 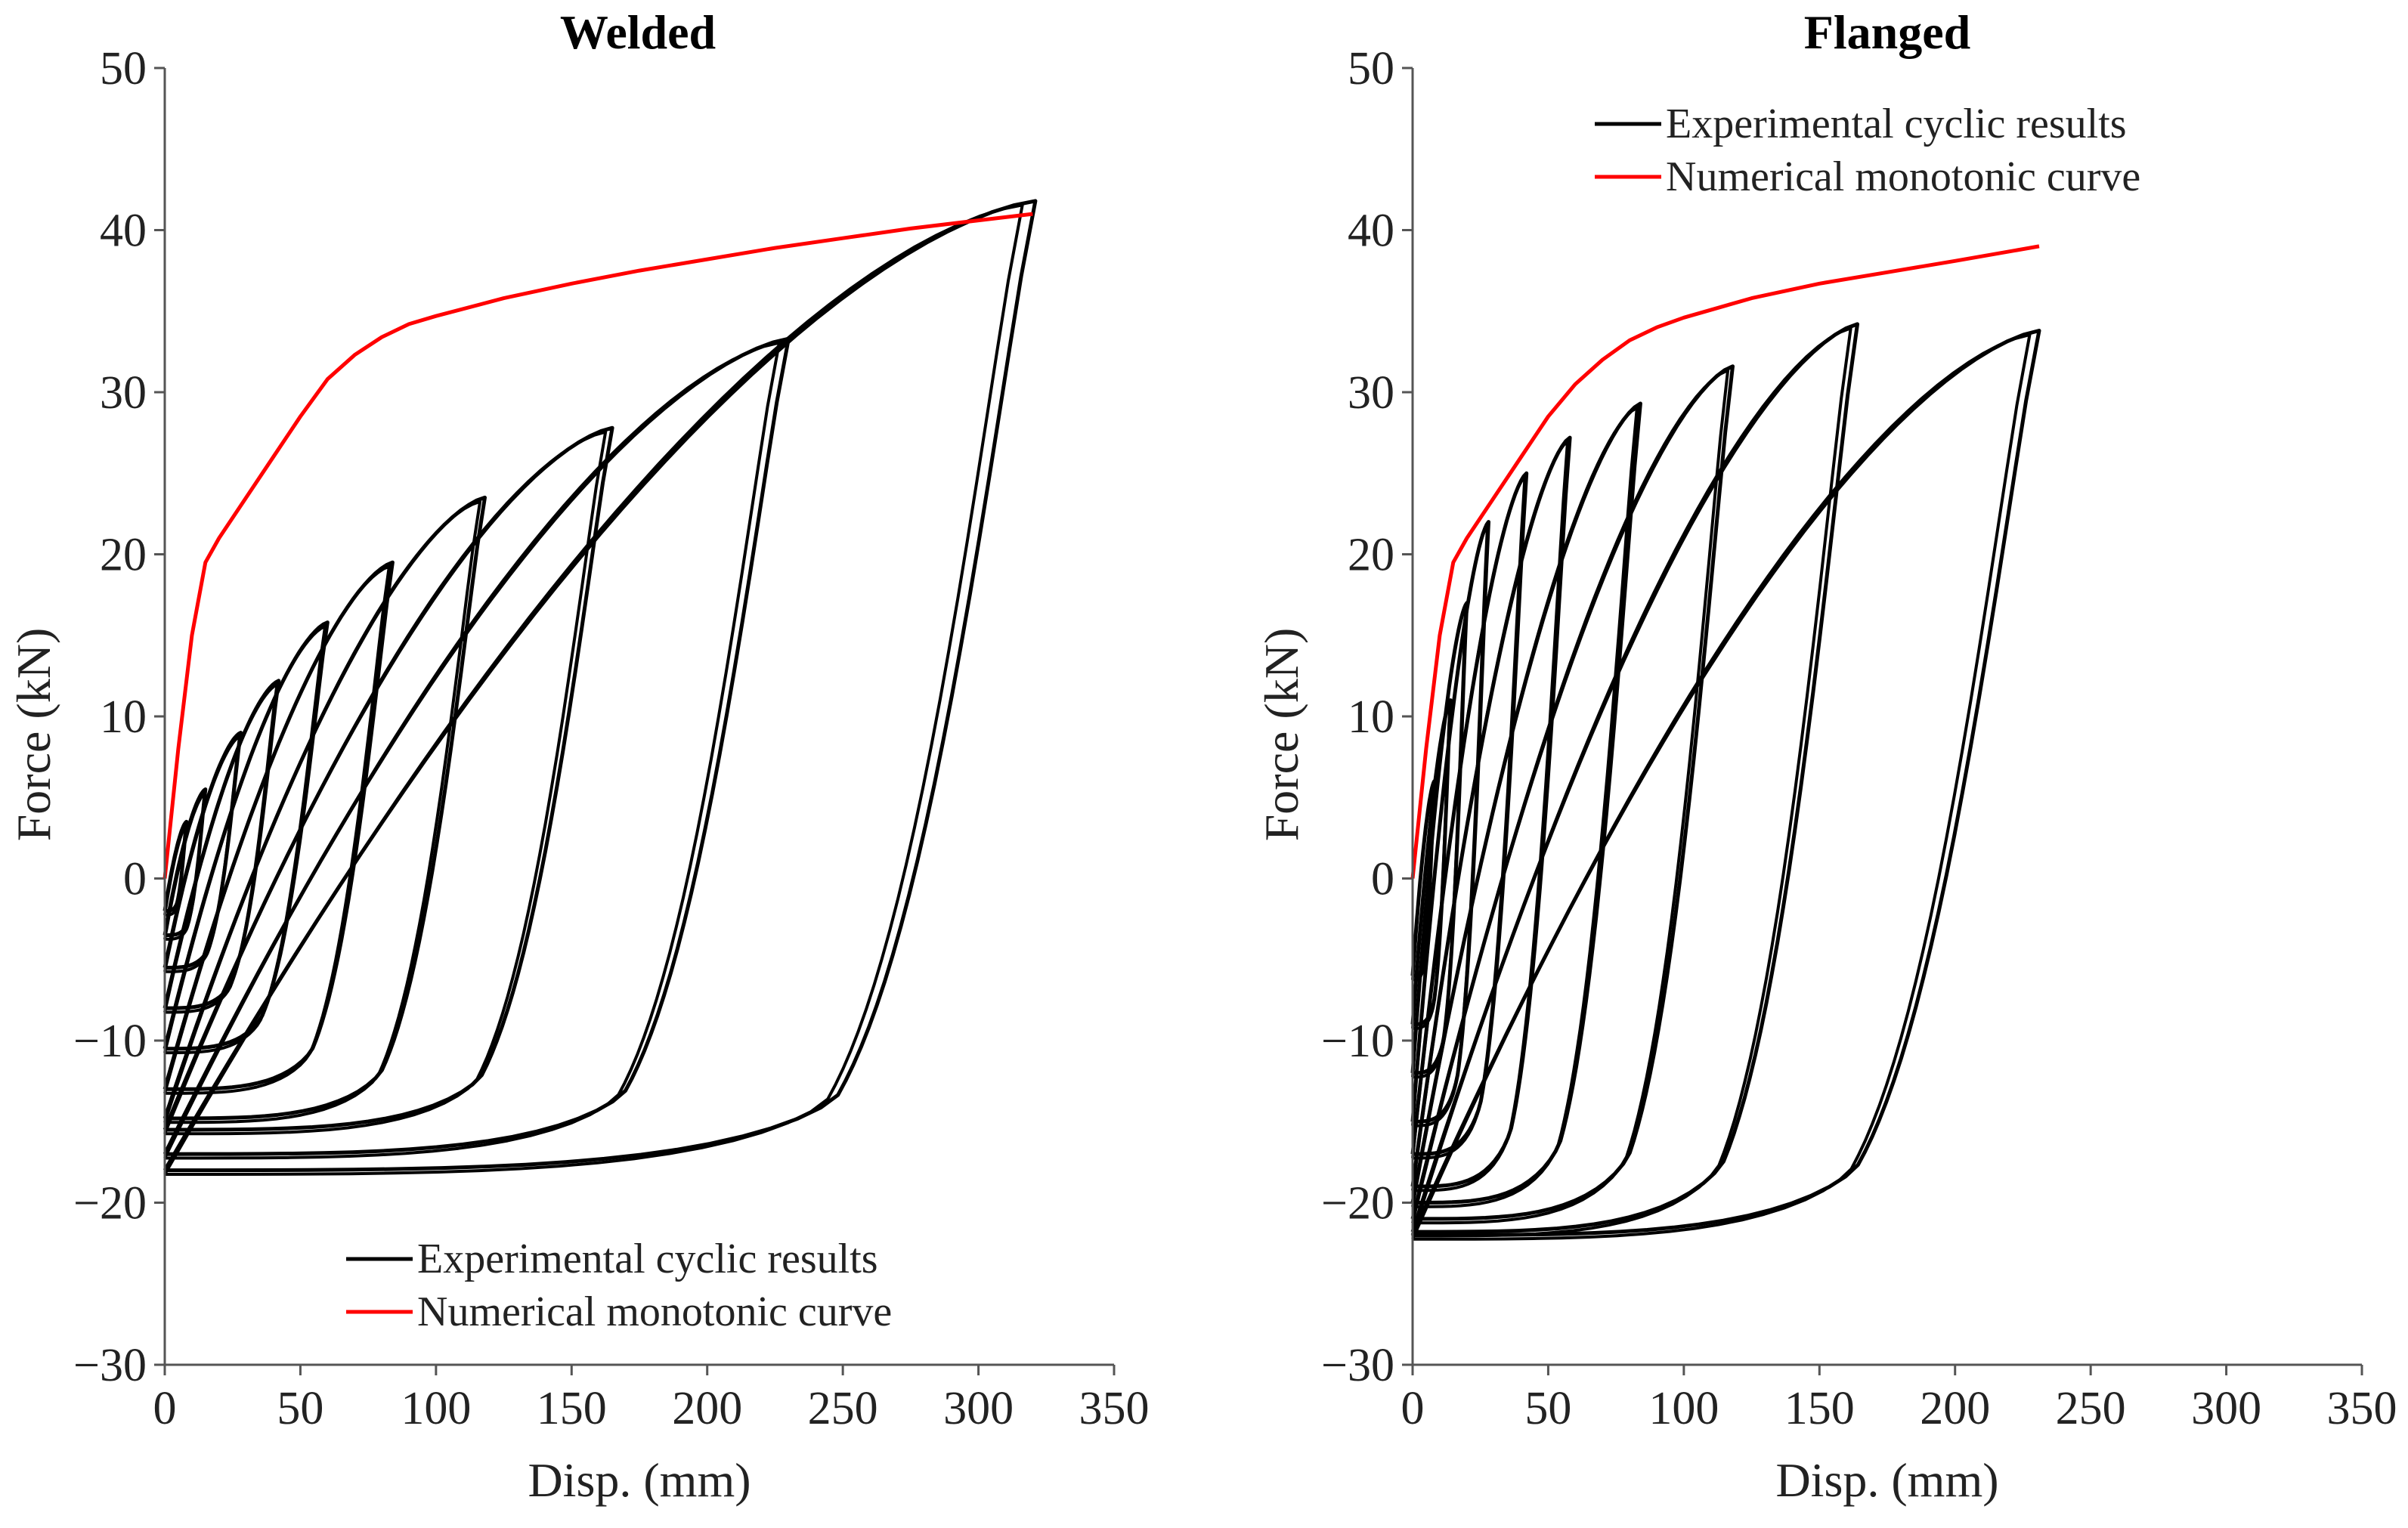 What do you see at coordinates (1887, 32) in the screenshot?
I see `chart-title: Flanged` at bounding box center [1887, 32].